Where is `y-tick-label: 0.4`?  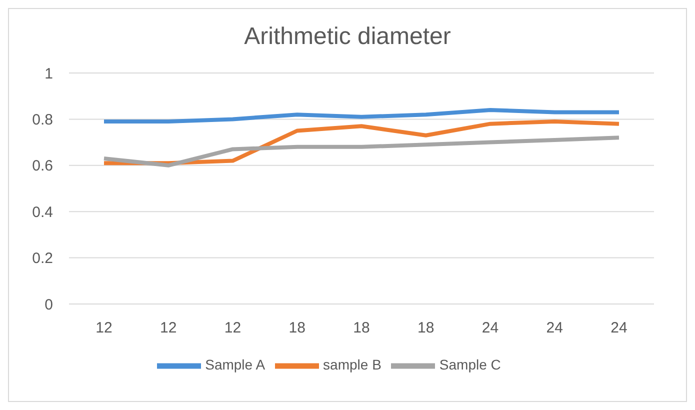
y-tick-label: 0.4 is located at coordinates (42, 212).